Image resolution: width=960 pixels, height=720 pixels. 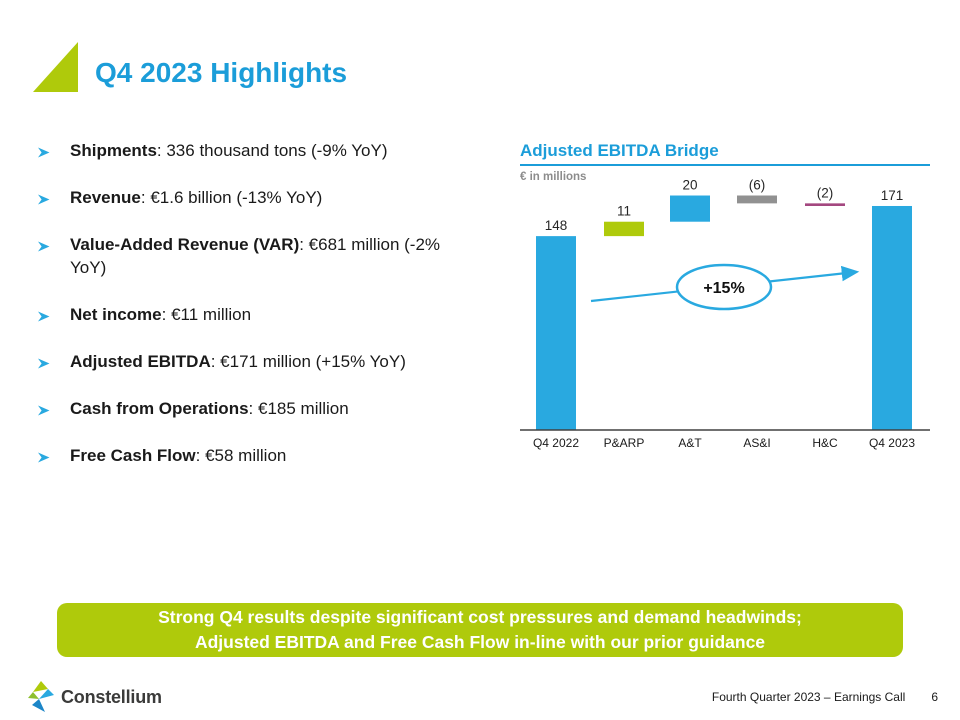 I want to click on bar-value-label: 148, so click(x=556, y=225).